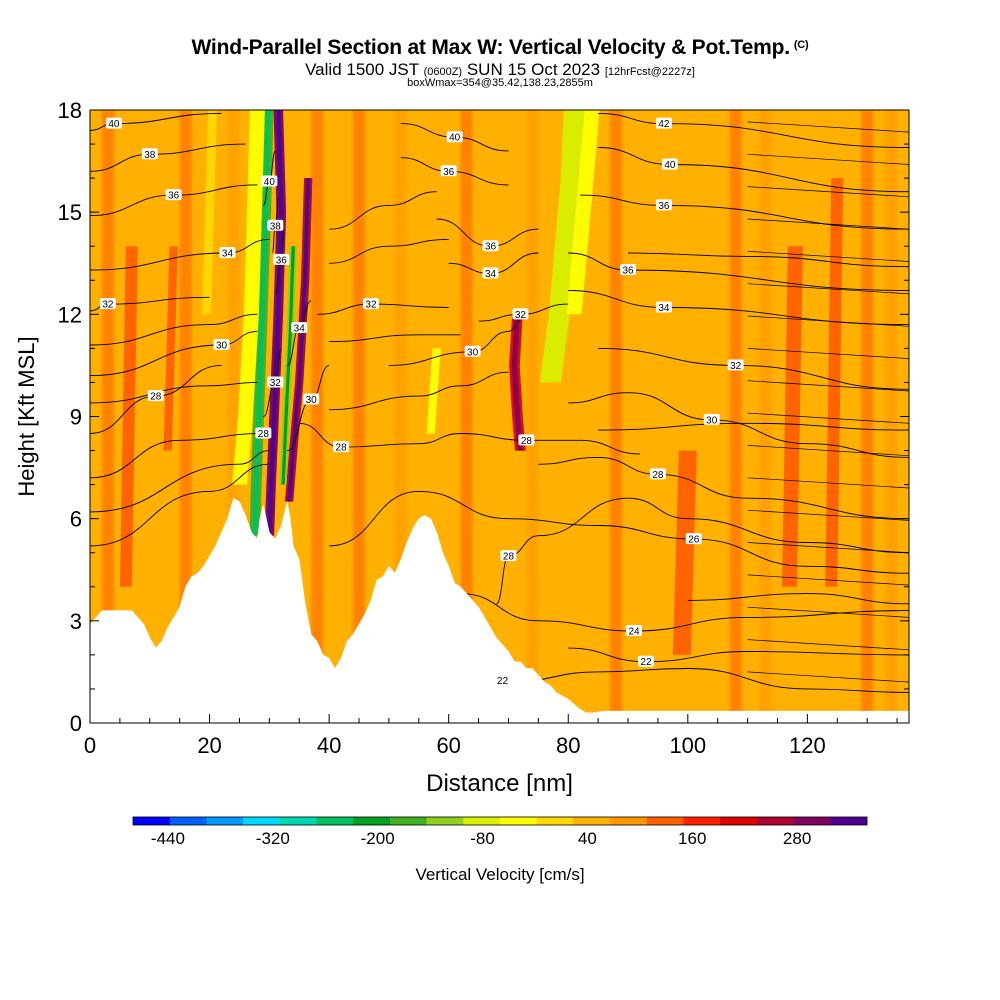 The width and height of the screenshot is (1000, 1000). I want to click on contour-label: 30, so click(221, 344).